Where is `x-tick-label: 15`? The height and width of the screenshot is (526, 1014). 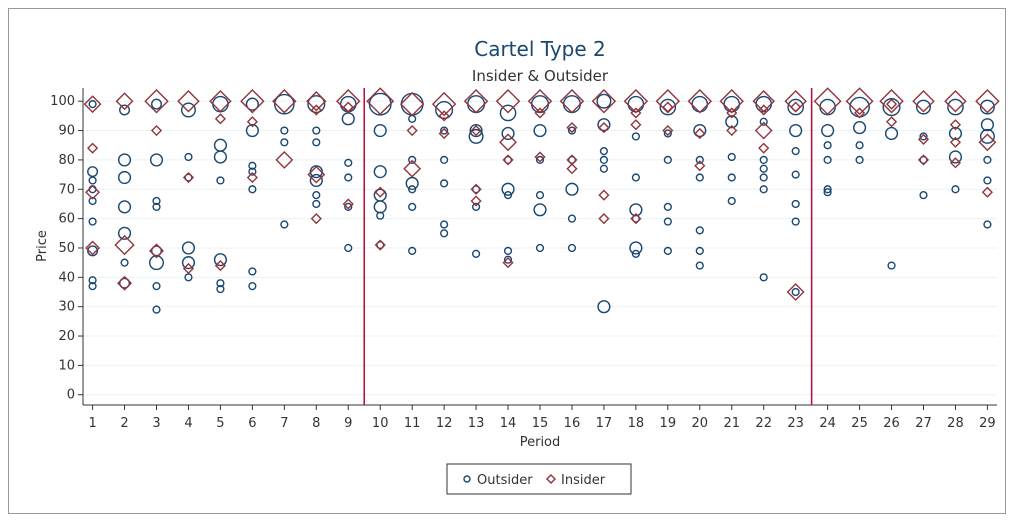 x-tick-label: 15 is located at coordinates (540, 423).